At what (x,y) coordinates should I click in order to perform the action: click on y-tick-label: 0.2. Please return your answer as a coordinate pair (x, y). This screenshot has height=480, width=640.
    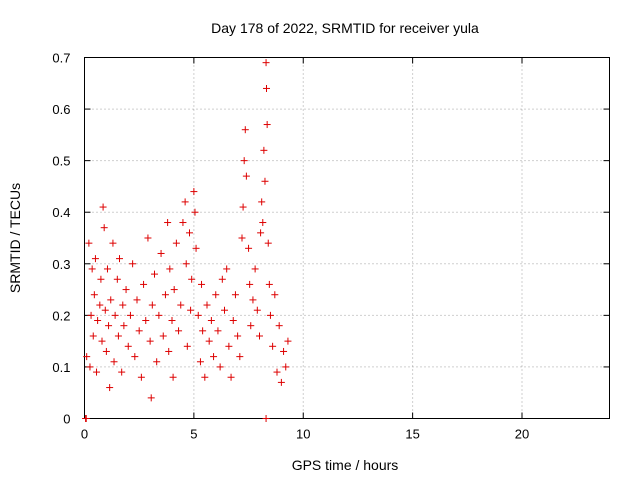
    Looking at the image, I should click on (61, 315).